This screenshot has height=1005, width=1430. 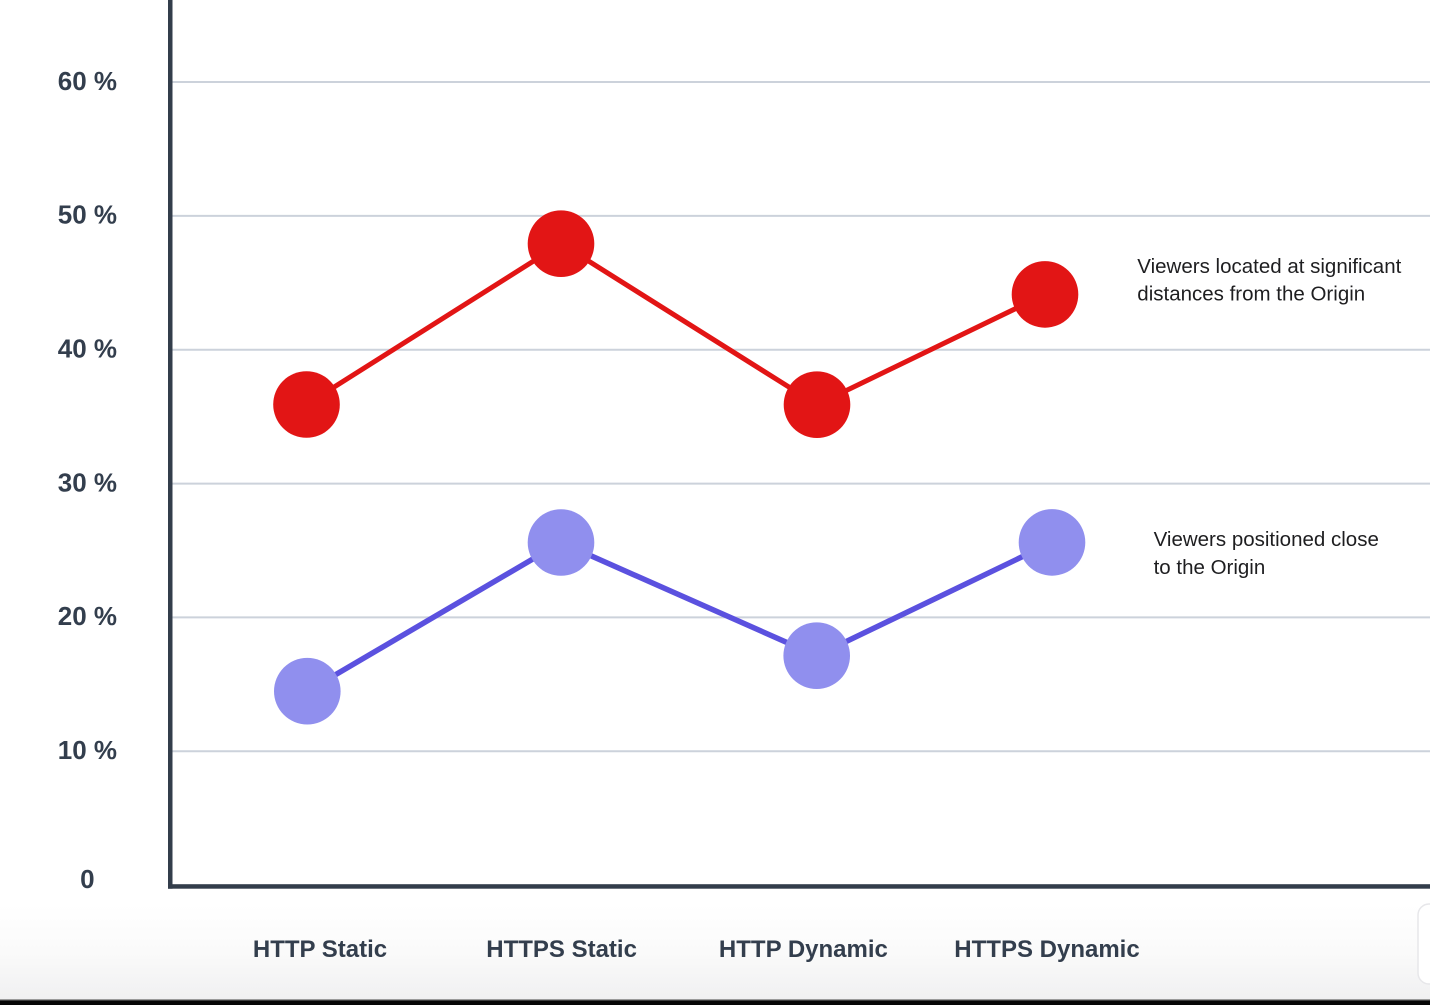 I want to click on svg-text: to the Origin, so click(x=1210, y=567).